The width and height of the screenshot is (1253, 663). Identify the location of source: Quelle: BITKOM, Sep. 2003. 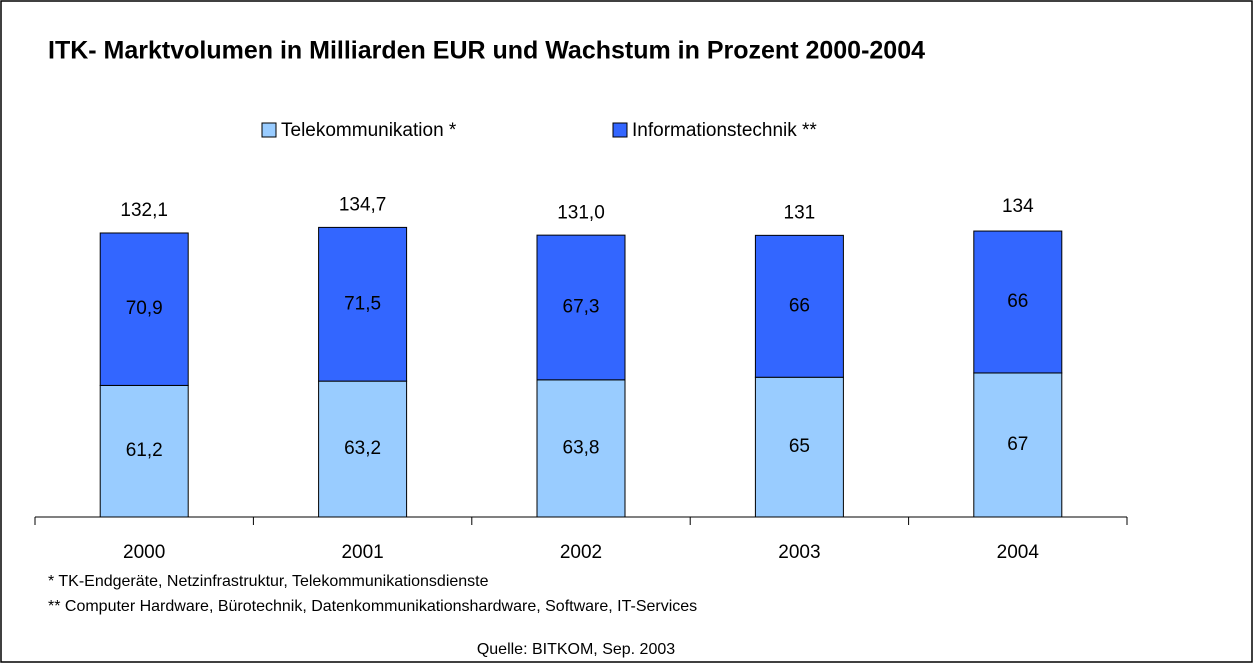
(576, 649).